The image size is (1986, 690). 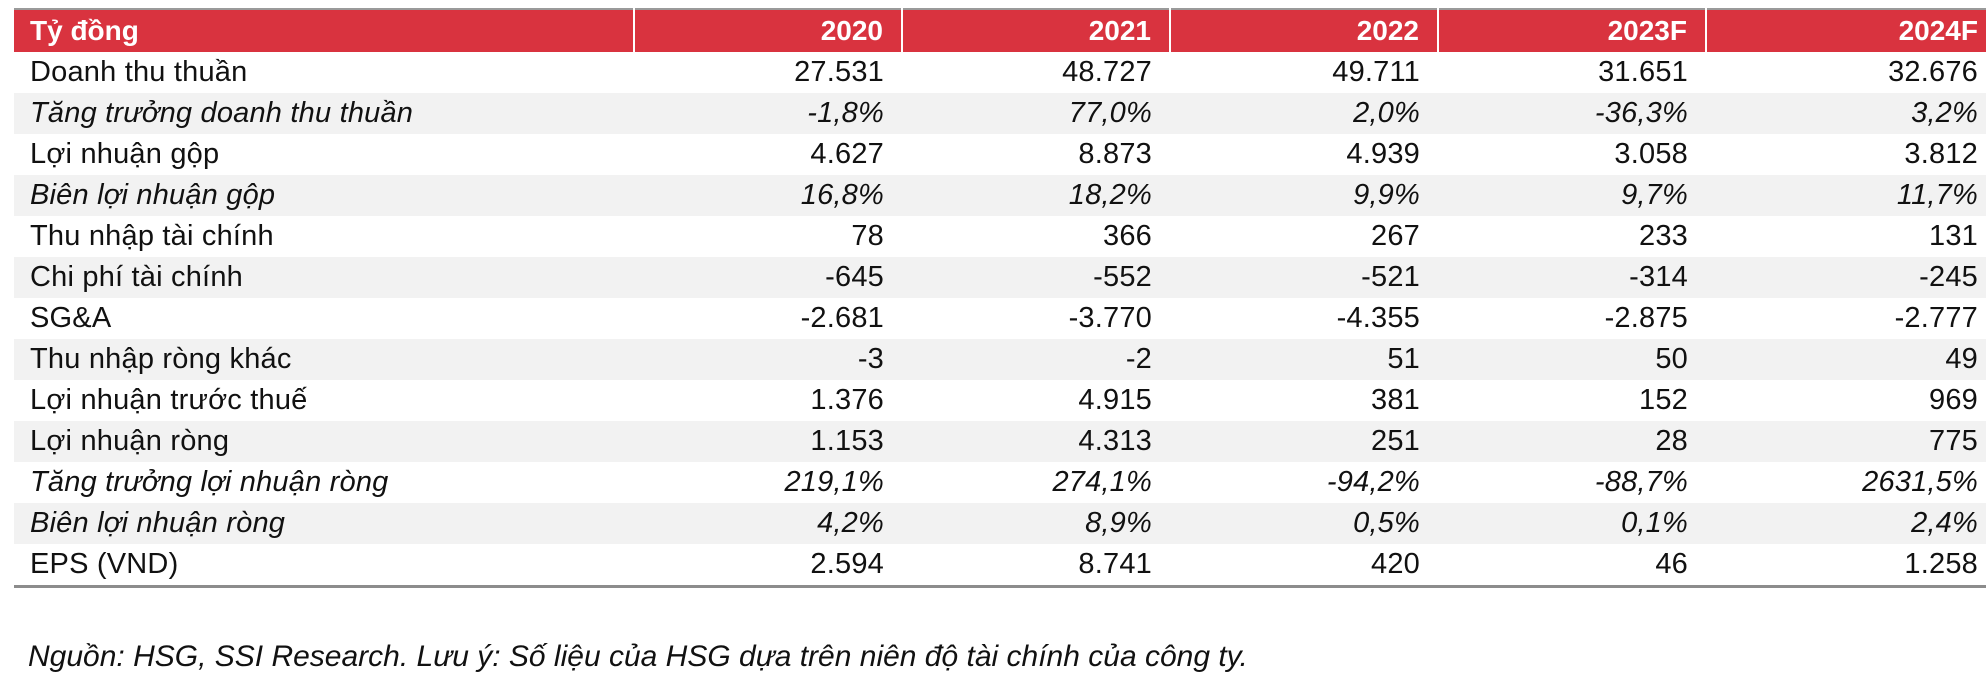 What do you see at coordinates (768, 359) in the screenshot?
I see `table-cell-value: -3` at bounding box center [768, 359].